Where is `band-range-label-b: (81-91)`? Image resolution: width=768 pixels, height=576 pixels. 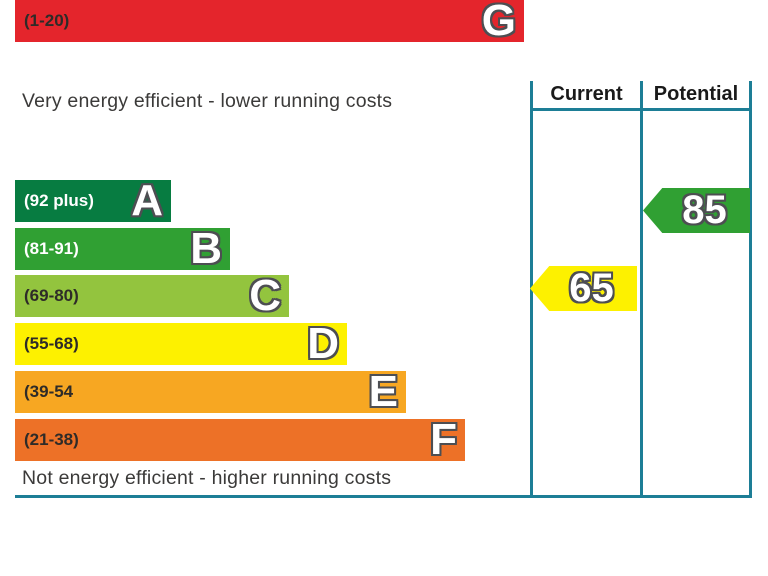
band-range-label-b: (81-91) is located at coordinates (51, 248).